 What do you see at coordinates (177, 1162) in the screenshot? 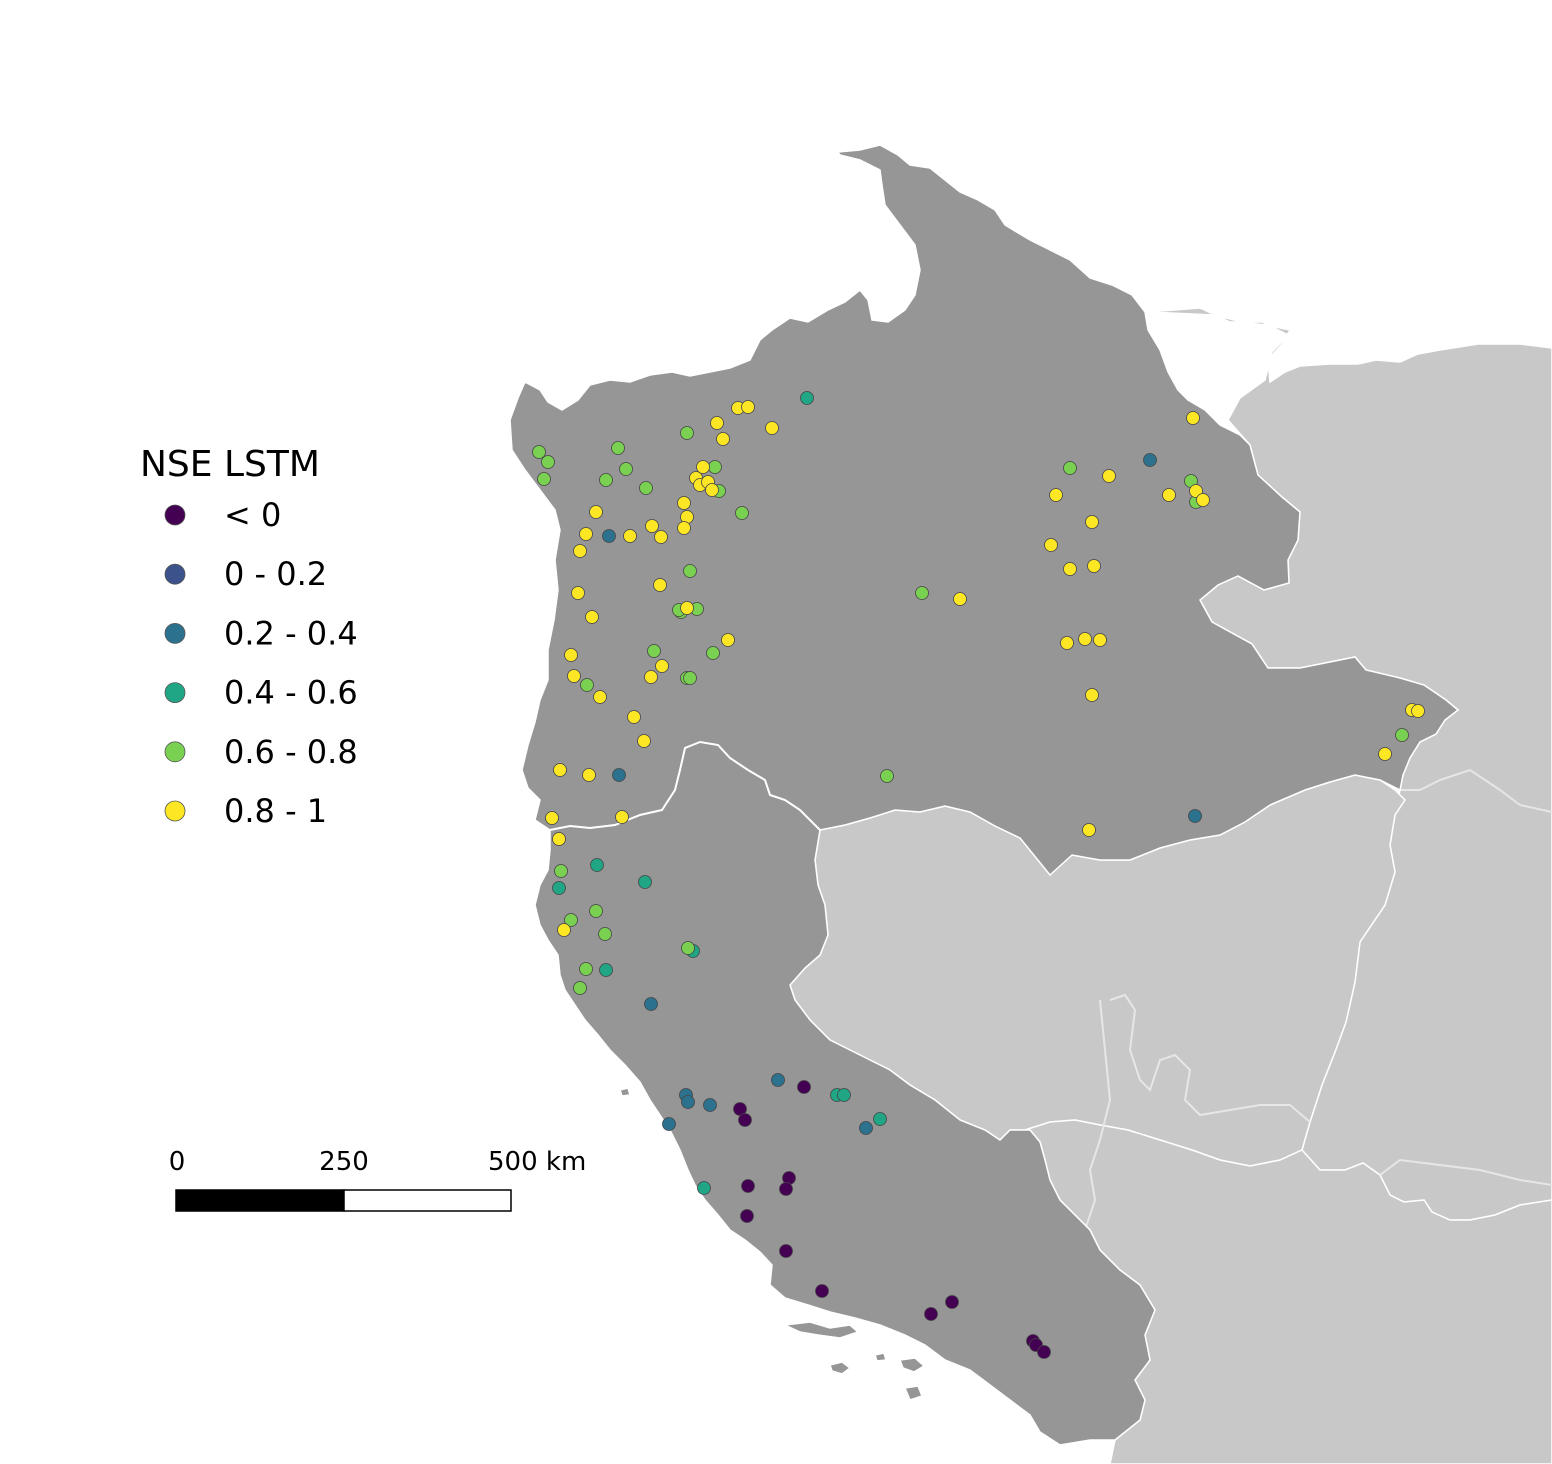
I see `scale-label-0: 0` at bounding box center [177, 1162].